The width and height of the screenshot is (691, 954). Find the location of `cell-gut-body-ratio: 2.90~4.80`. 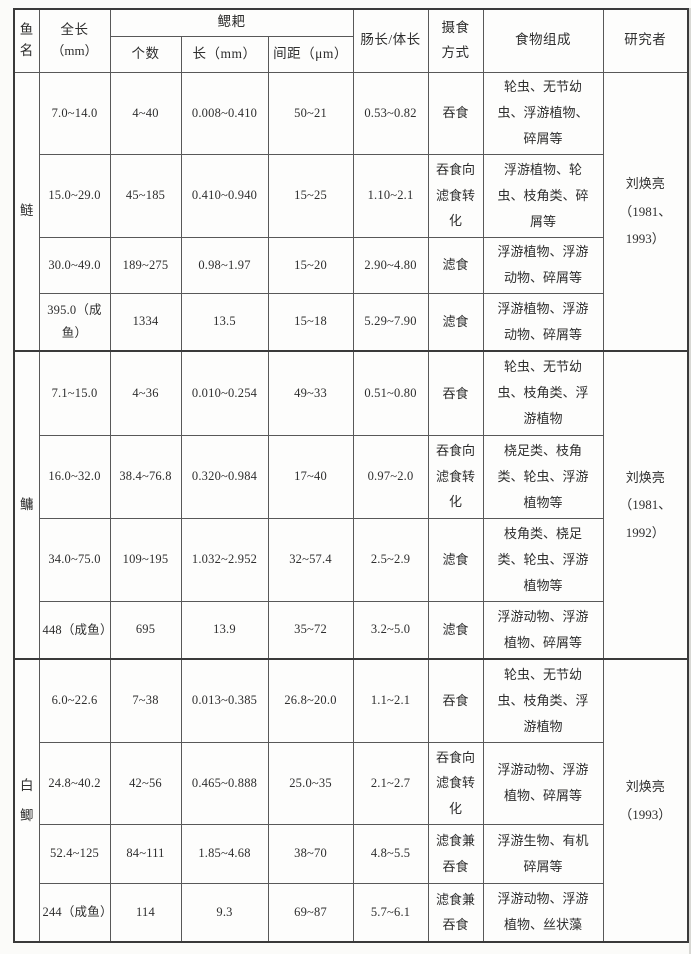

cell-gut-body-ratio: 2.90~4.80 is located at coordinates (390, 265).